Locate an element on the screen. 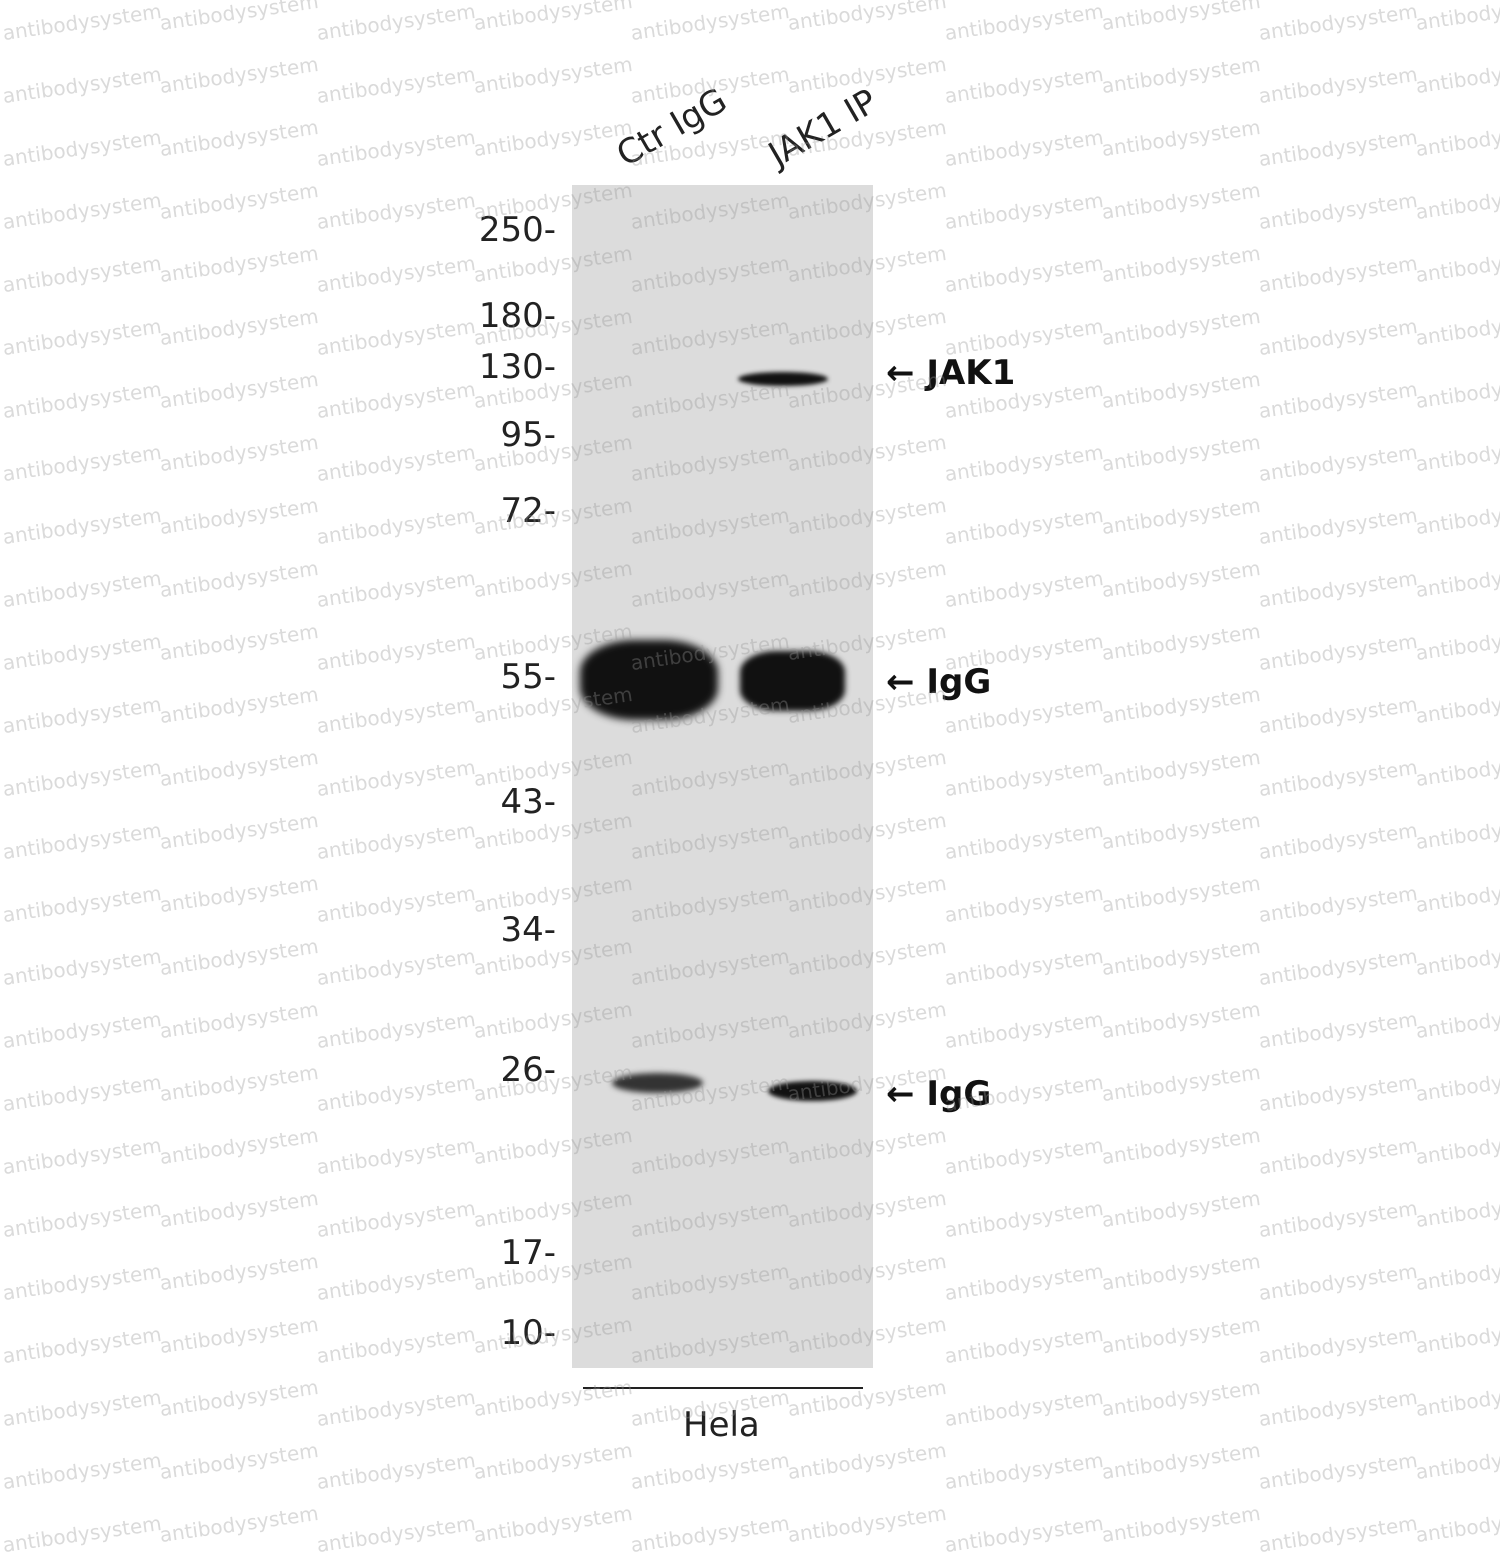 This screenshot has height=1557, width=1500. sample-underline is located at coordinates (723, 1388).